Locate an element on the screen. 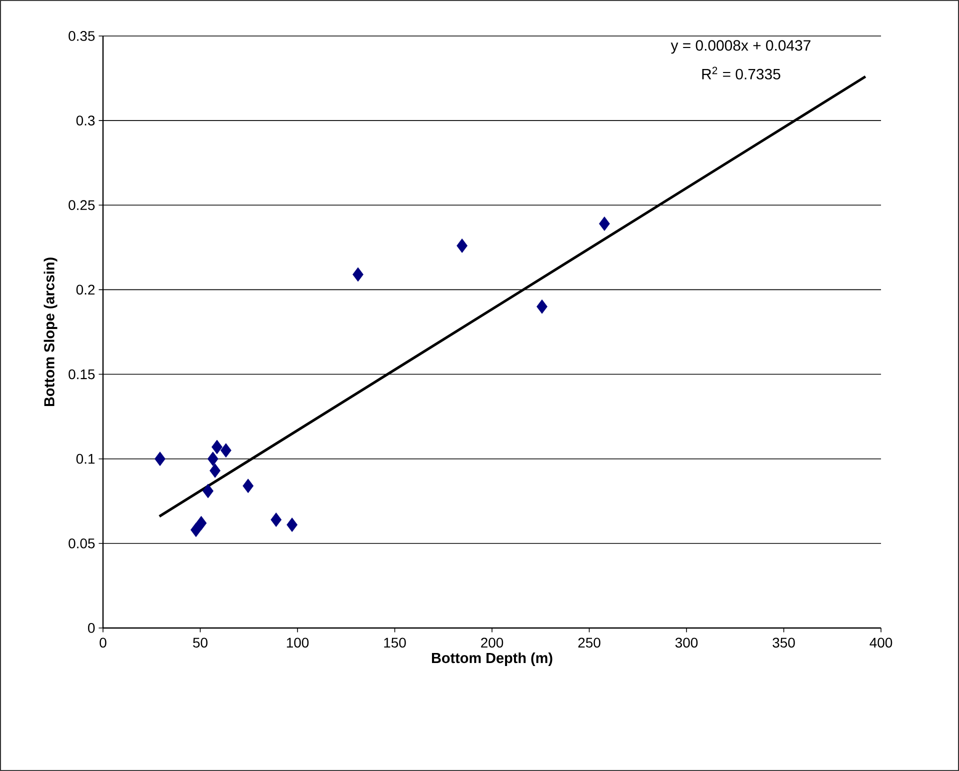 This screenshot has height=771, width=959. x-tick-label: 300 is located at coordinates (686, 643).